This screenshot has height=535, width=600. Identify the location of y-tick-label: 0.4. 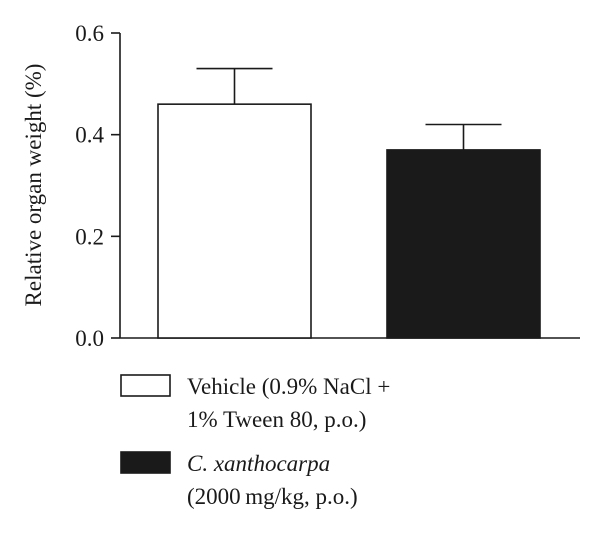
(89, 135).